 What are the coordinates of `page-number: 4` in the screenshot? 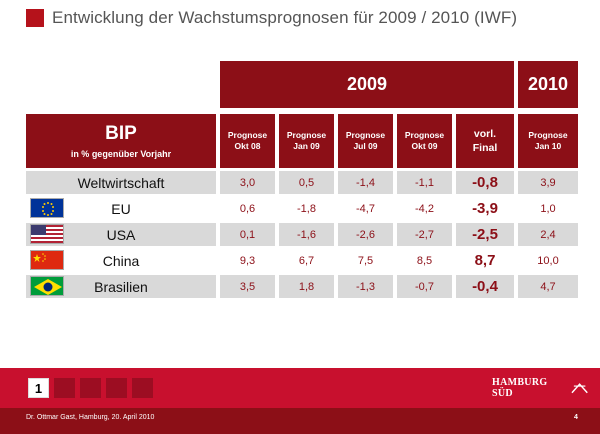 It's located at (576, 417).